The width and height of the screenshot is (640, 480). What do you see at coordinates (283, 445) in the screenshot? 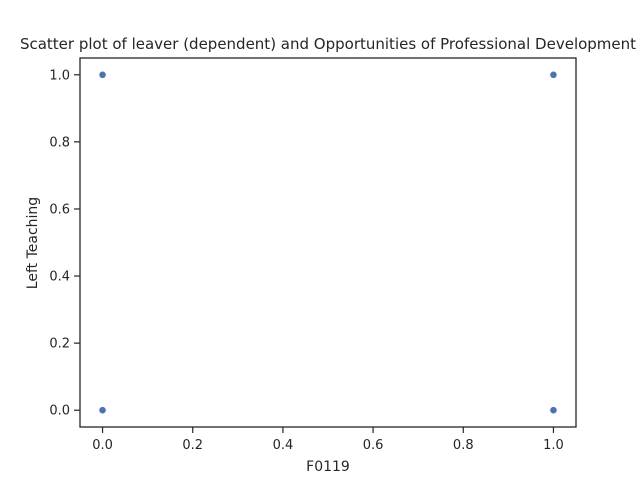
I see `x-tick-label: 0.4` at bounding box center [283, 445].